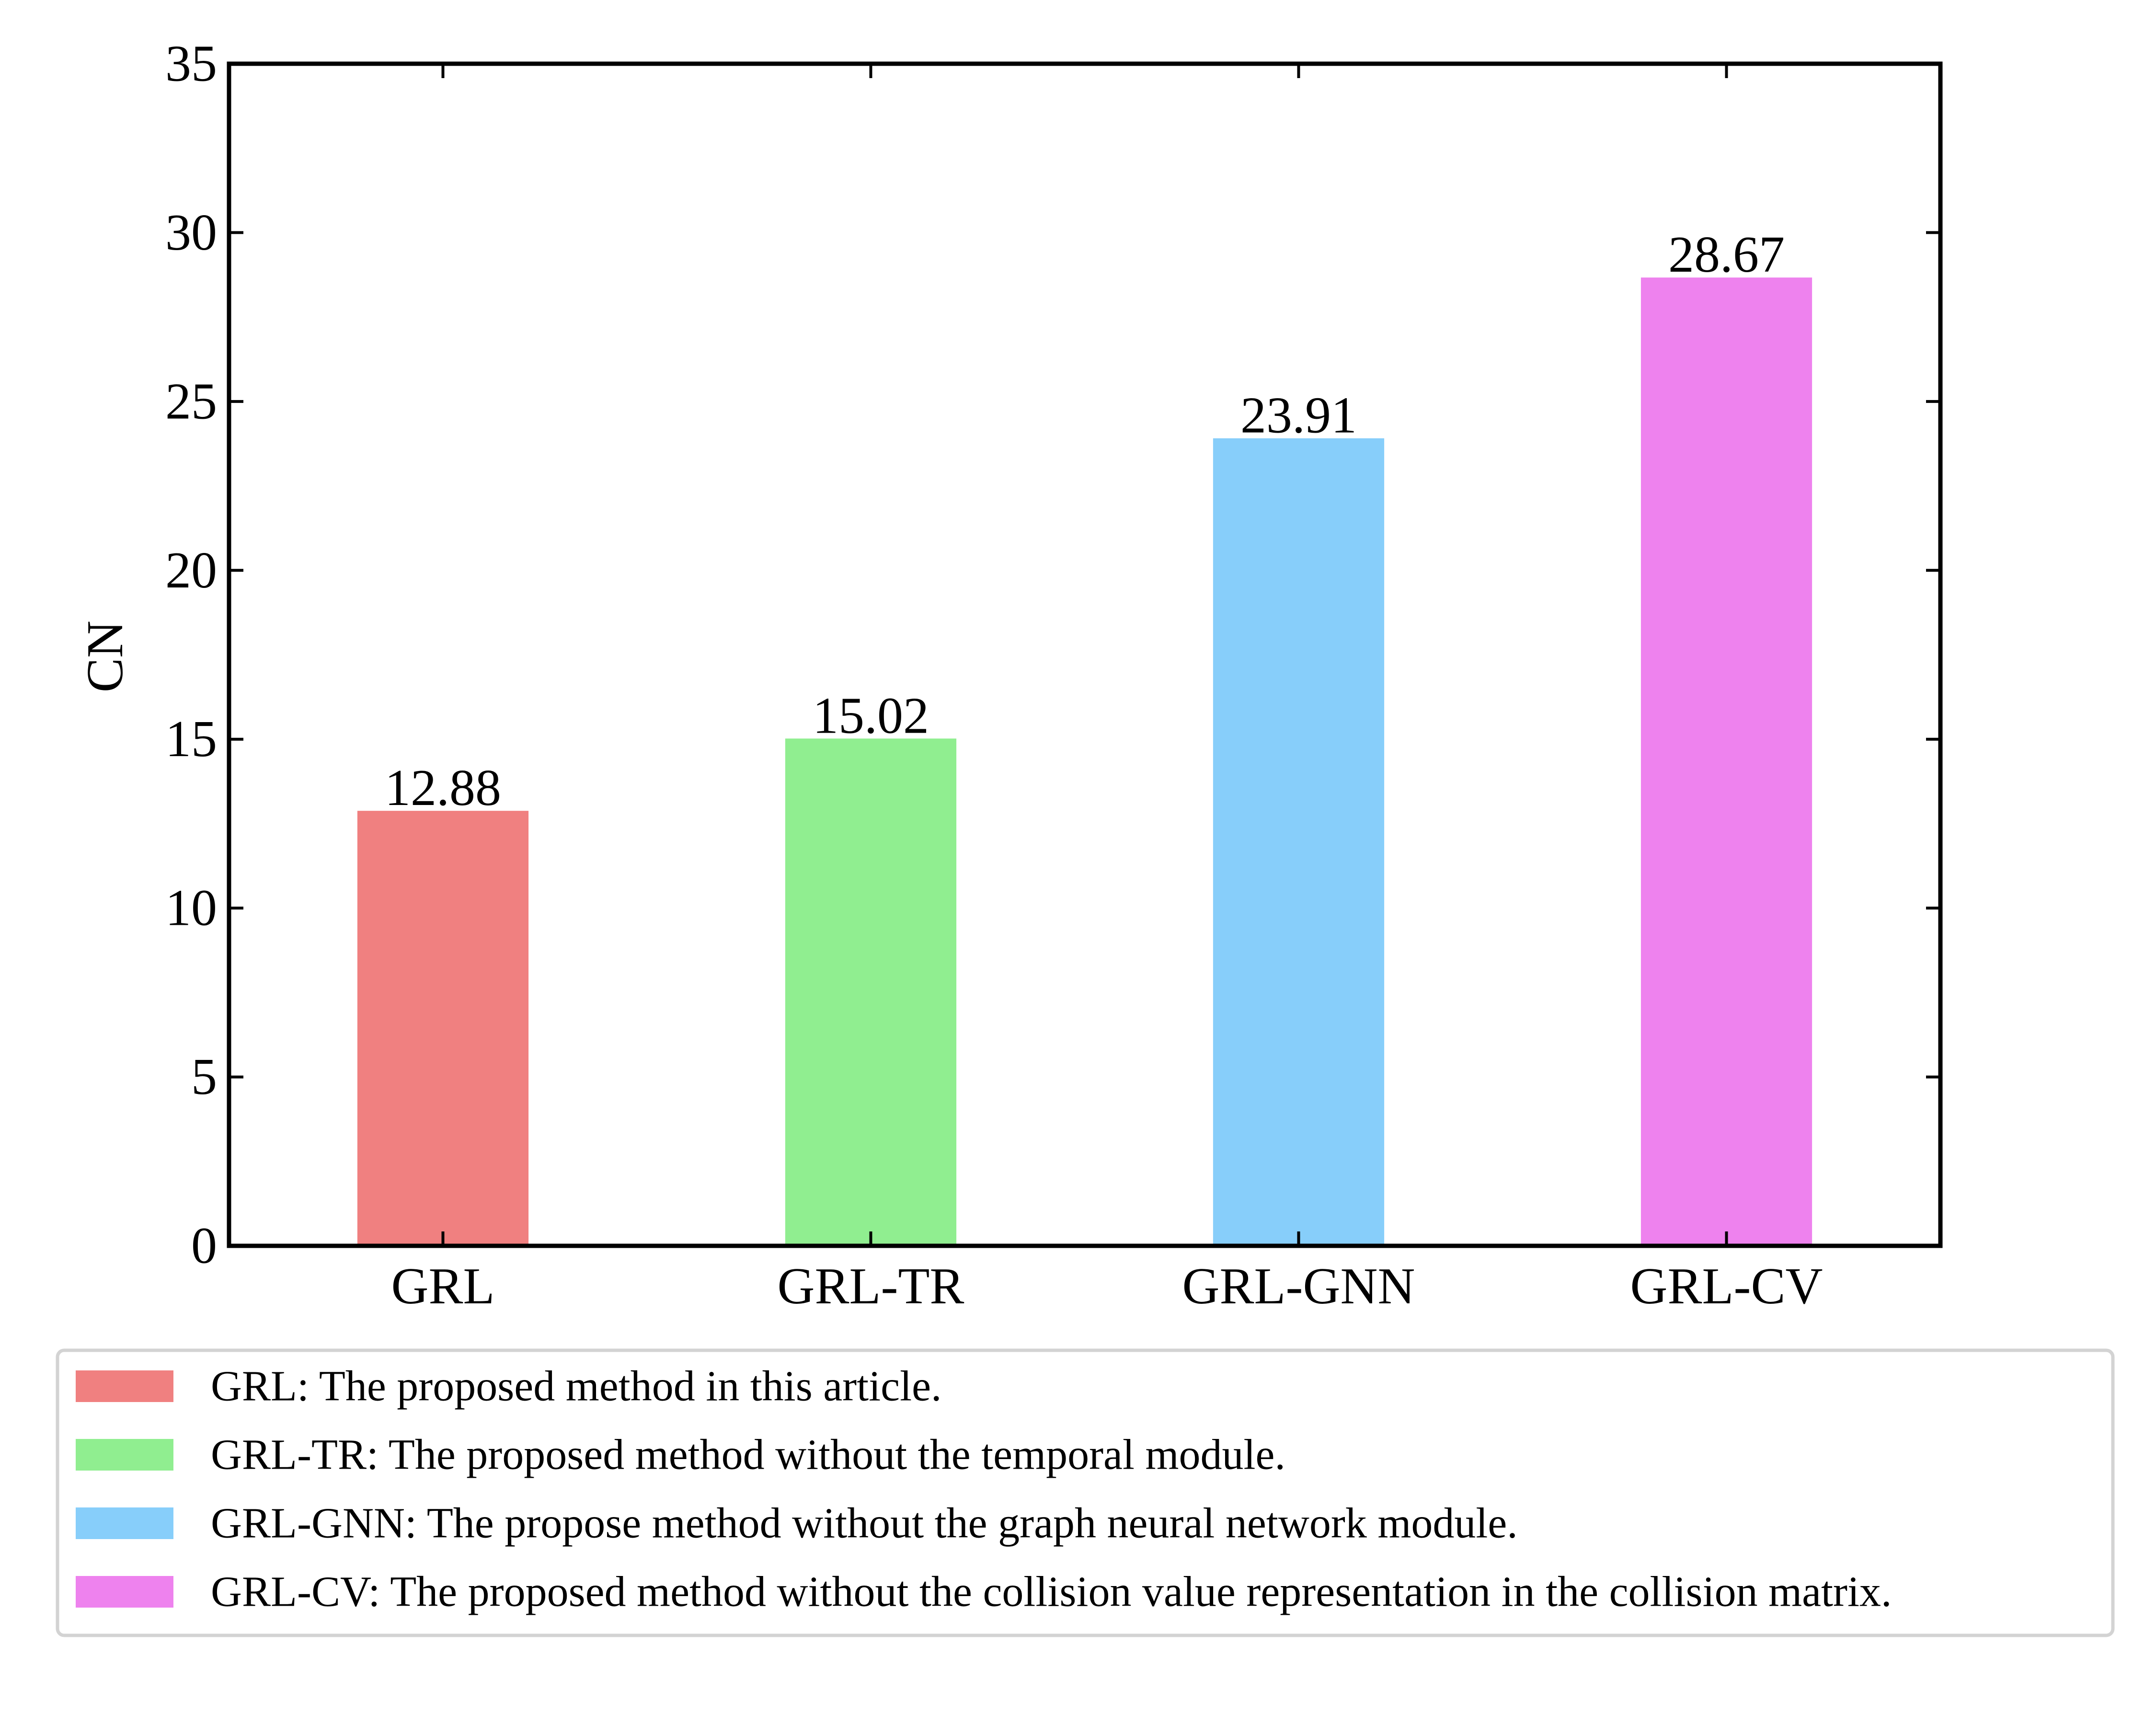 This screenshot has width=2156, height=1725. I want to click on legend-swatch-grl-gnn, so click(125, 1523).